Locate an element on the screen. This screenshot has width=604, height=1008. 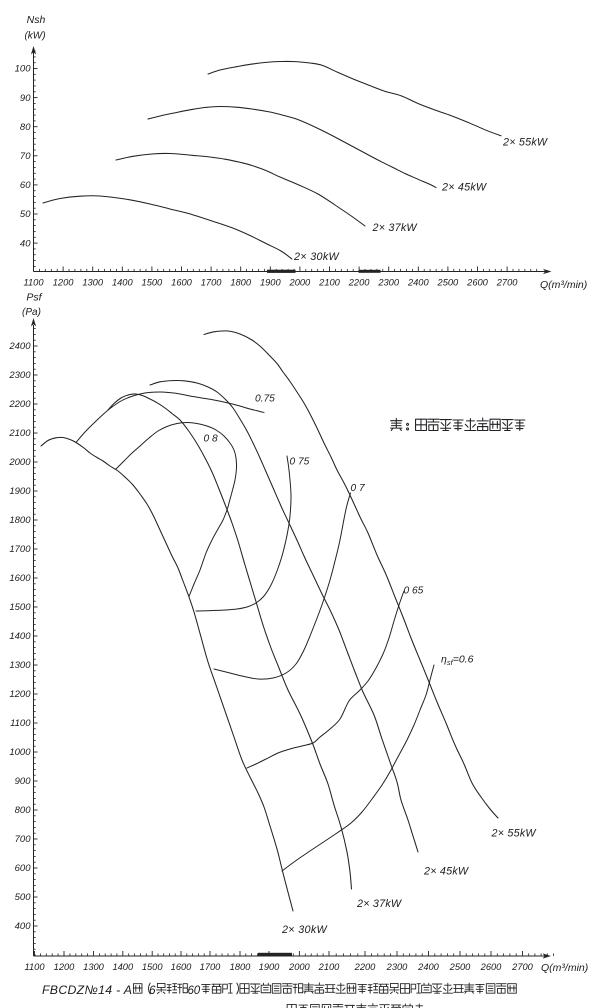
svg-text: Psf is located at coordinates (34, 298).